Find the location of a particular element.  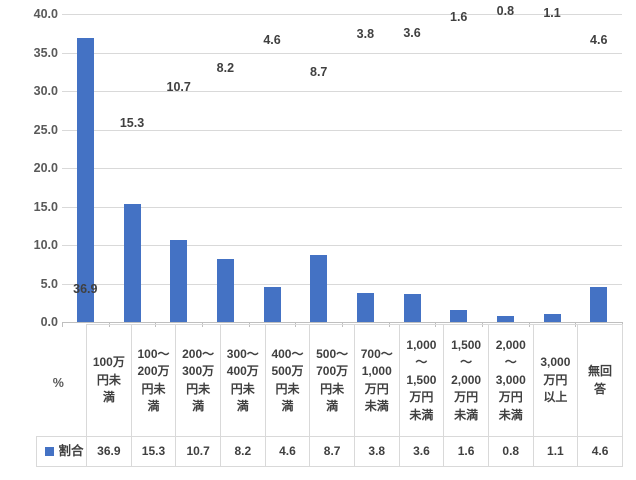

table-value-cell: 1.1 is located at coordinates (555, 451).